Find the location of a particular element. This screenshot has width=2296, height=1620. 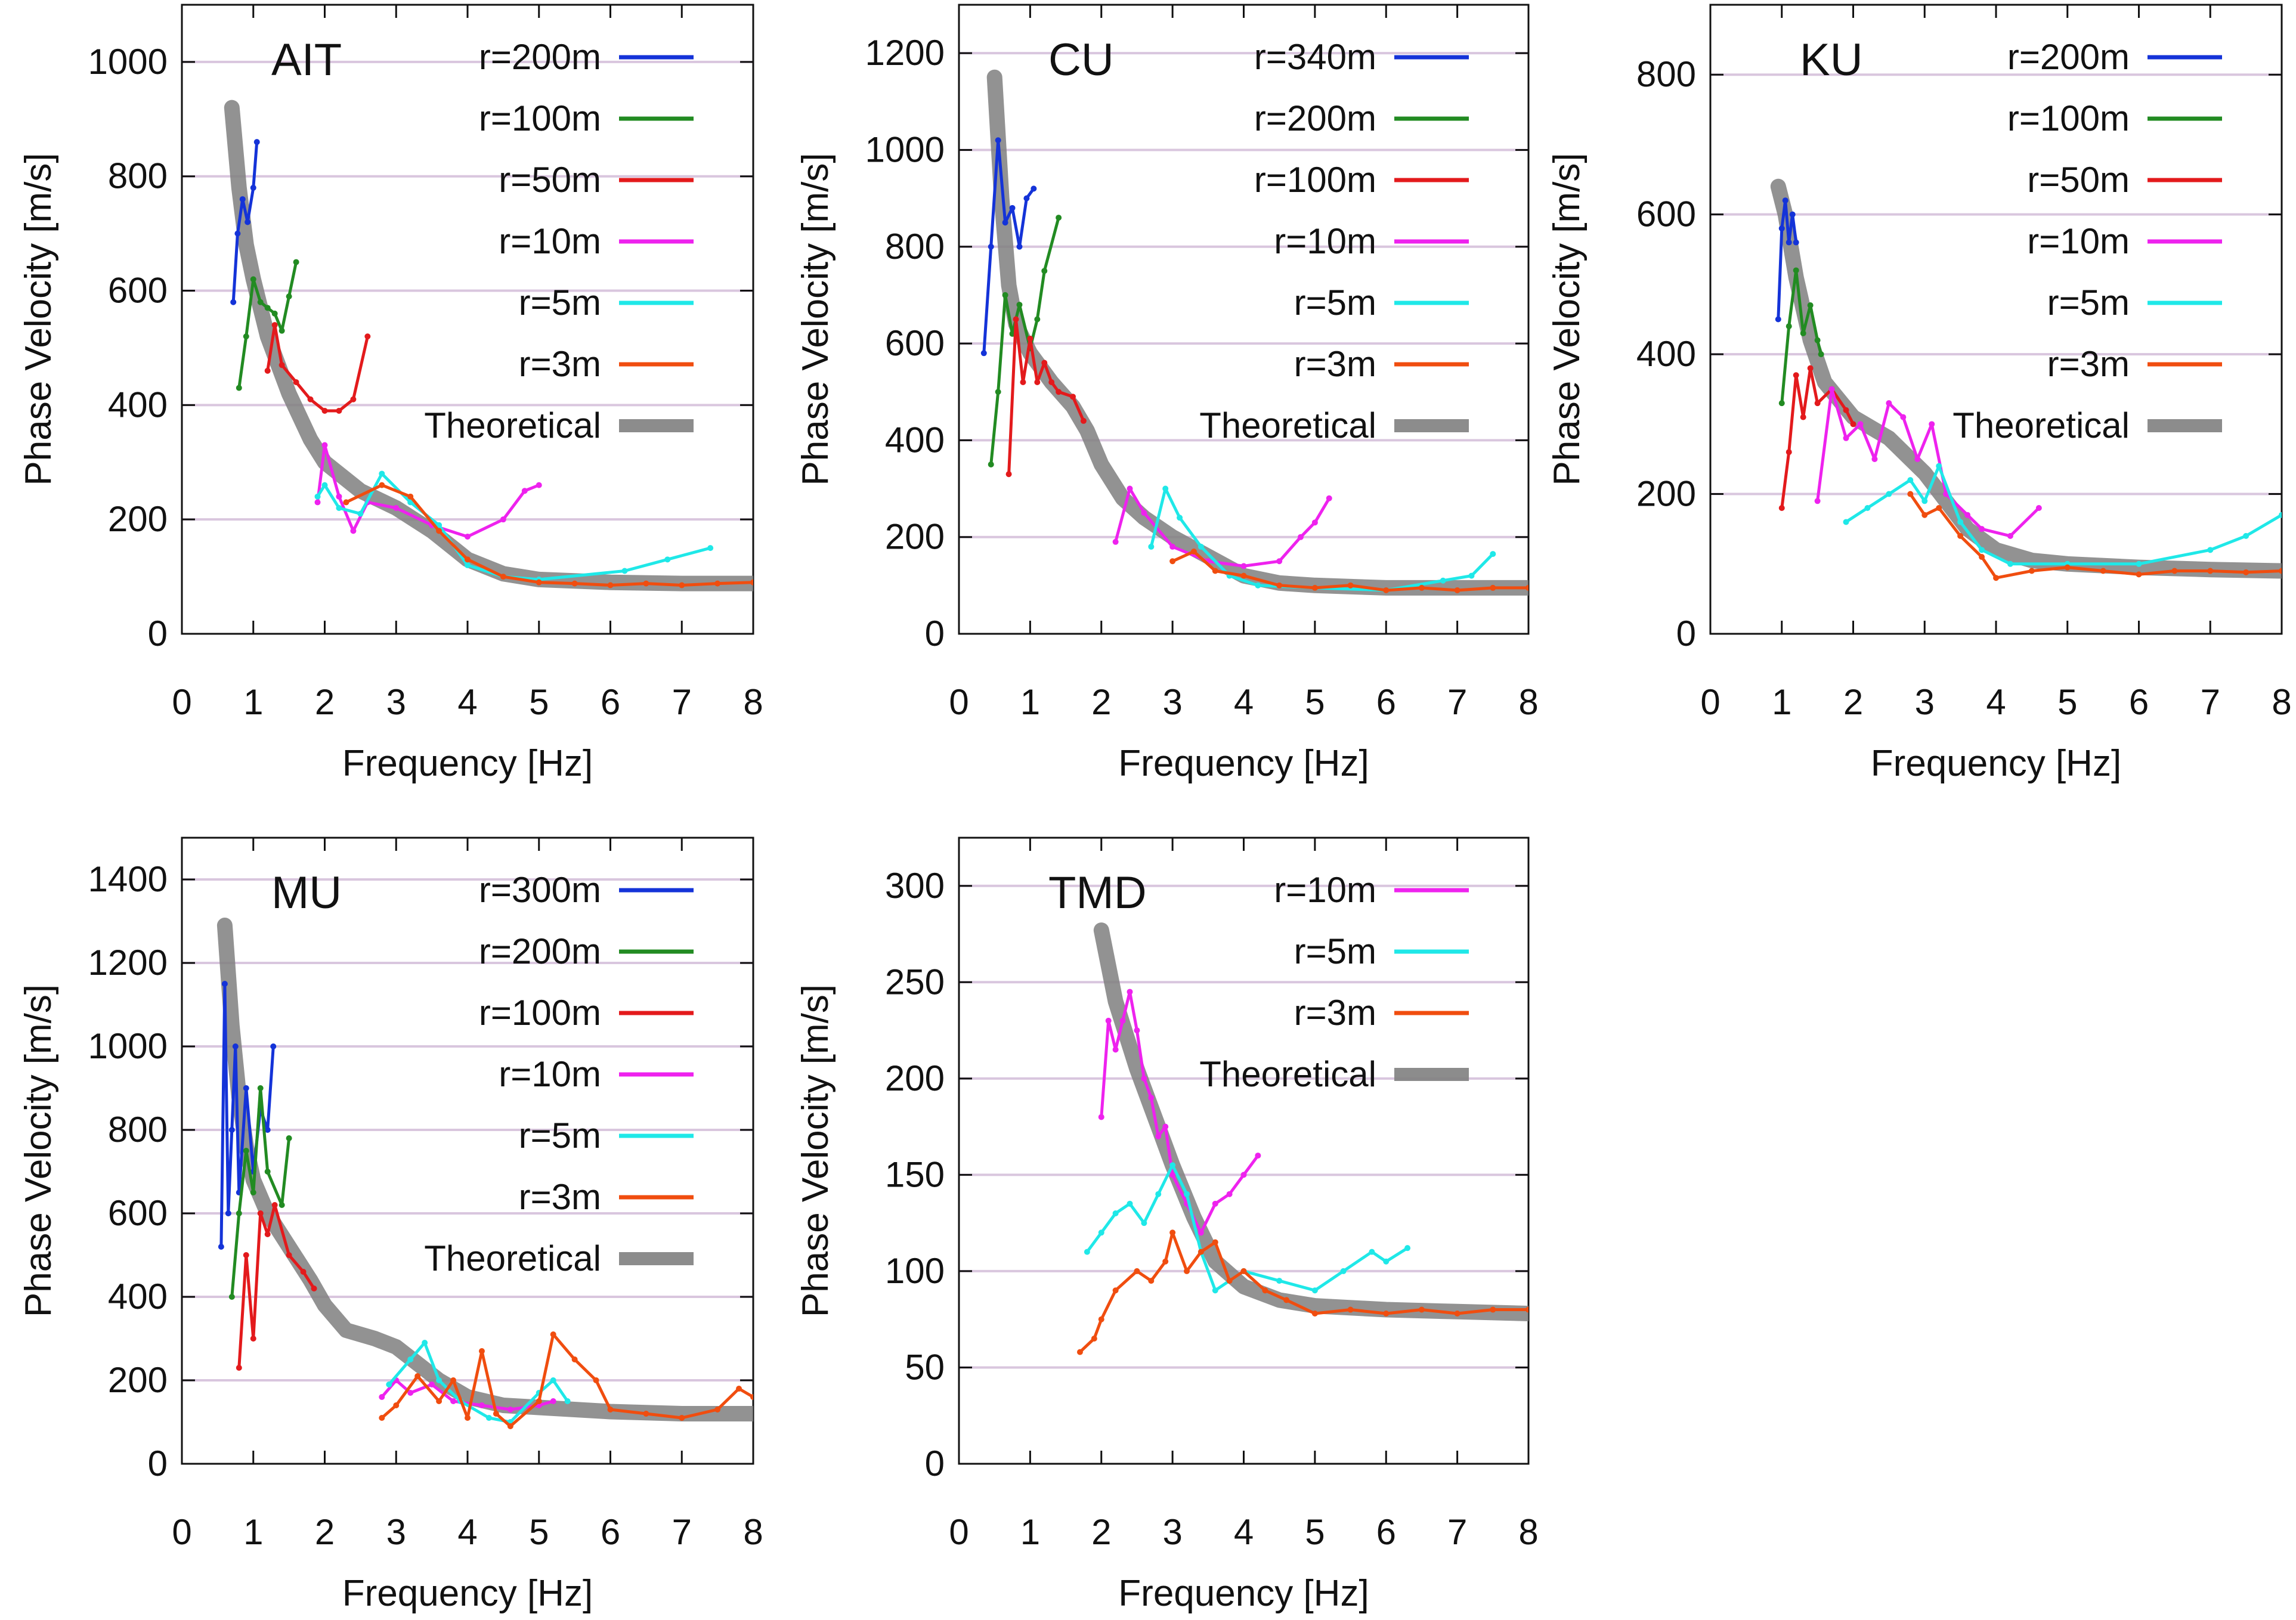

y-tick-label: 1400 is located at coordinates (128, 879).